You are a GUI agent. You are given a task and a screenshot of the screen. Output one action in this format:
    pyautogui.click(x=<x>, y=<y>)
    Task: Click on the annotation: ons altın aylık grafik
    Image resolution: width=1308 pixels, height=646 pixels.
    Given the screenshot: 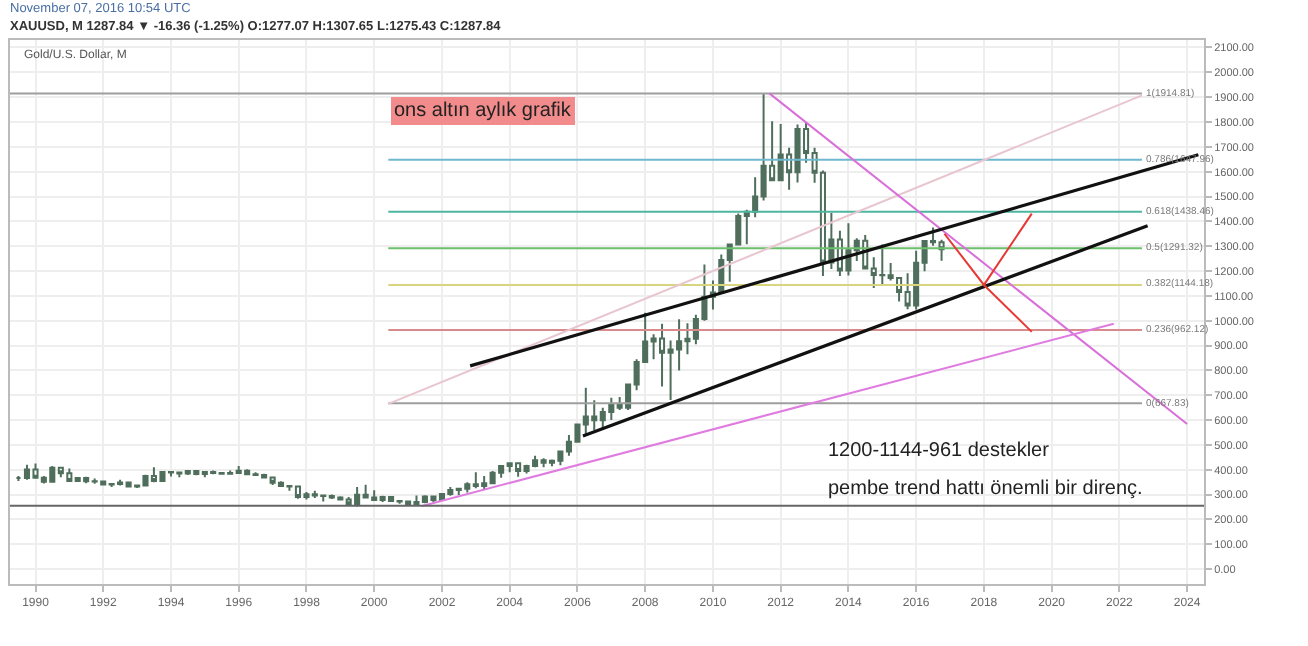 What is the action you would take?
    pyautogui.click(x=483, y=111)
    